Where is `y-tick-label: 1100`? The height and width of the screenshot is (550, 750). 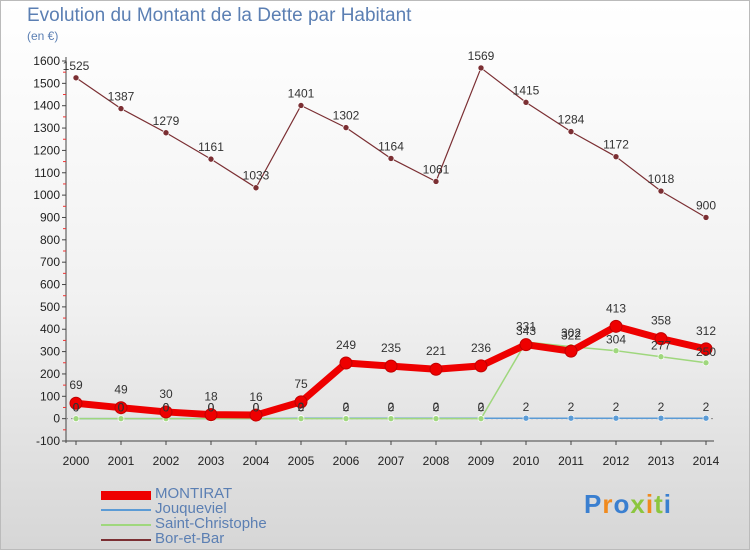
y-tick-label: 1100 is located at coordinates (47, 173).